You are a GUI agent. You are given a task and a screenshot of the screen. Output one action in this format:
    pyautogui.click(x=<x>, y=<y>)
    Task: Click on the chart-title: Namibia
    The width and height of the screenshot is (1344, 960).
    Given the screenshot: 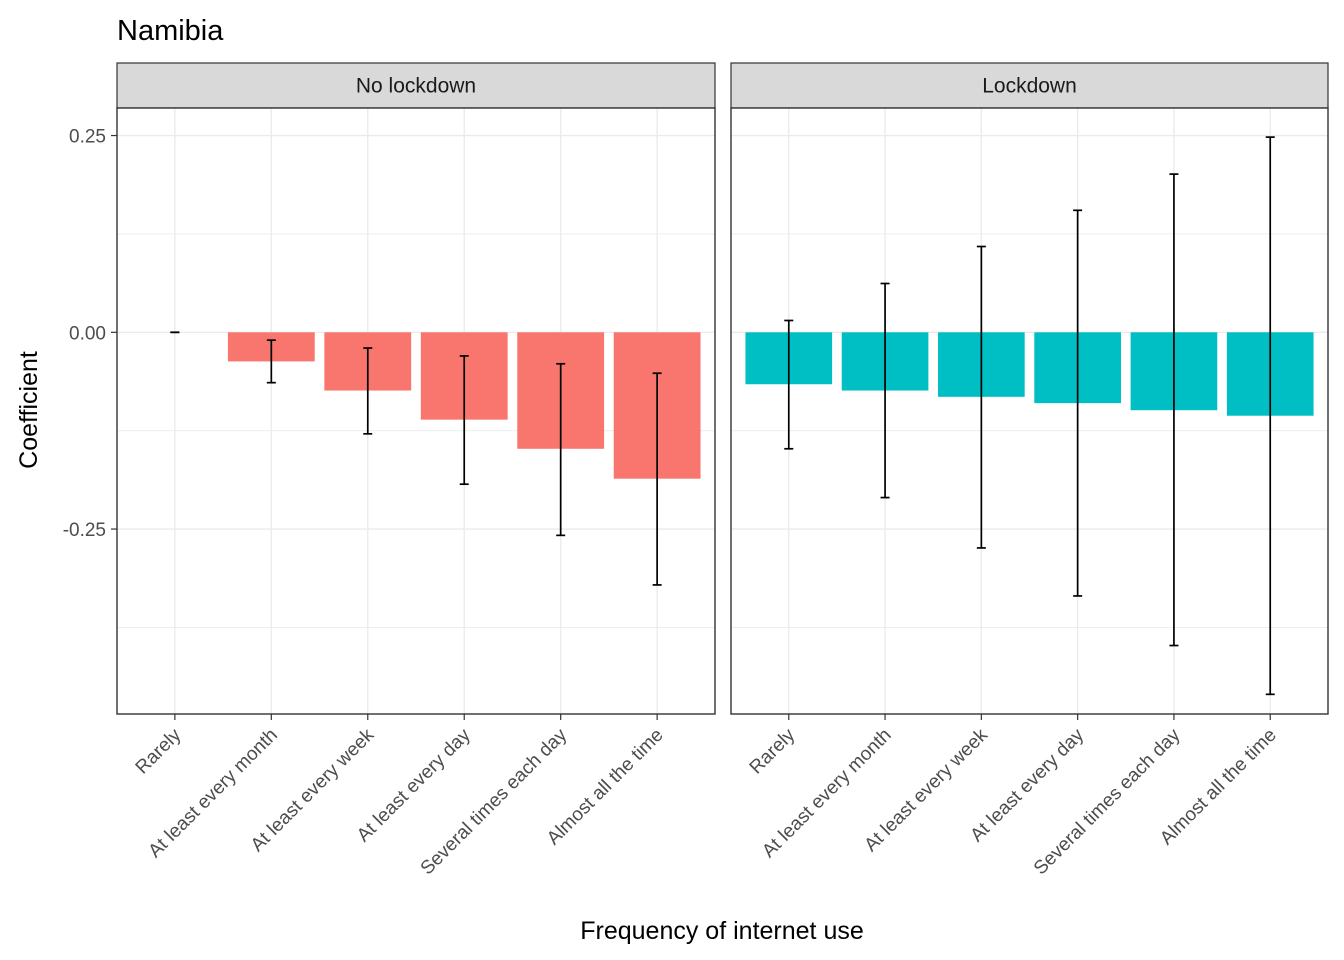 What is the action you would take?
    pyautogui.click(x=170, y=31)
    